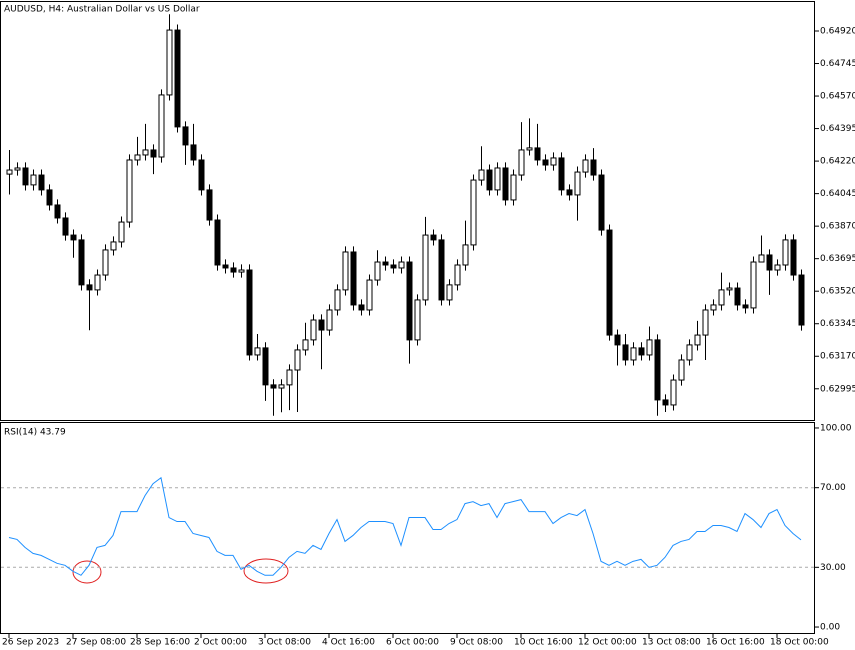 The image size is (855, 650). I want to click on y-tick-label: 0.64745, so click(837, 64).